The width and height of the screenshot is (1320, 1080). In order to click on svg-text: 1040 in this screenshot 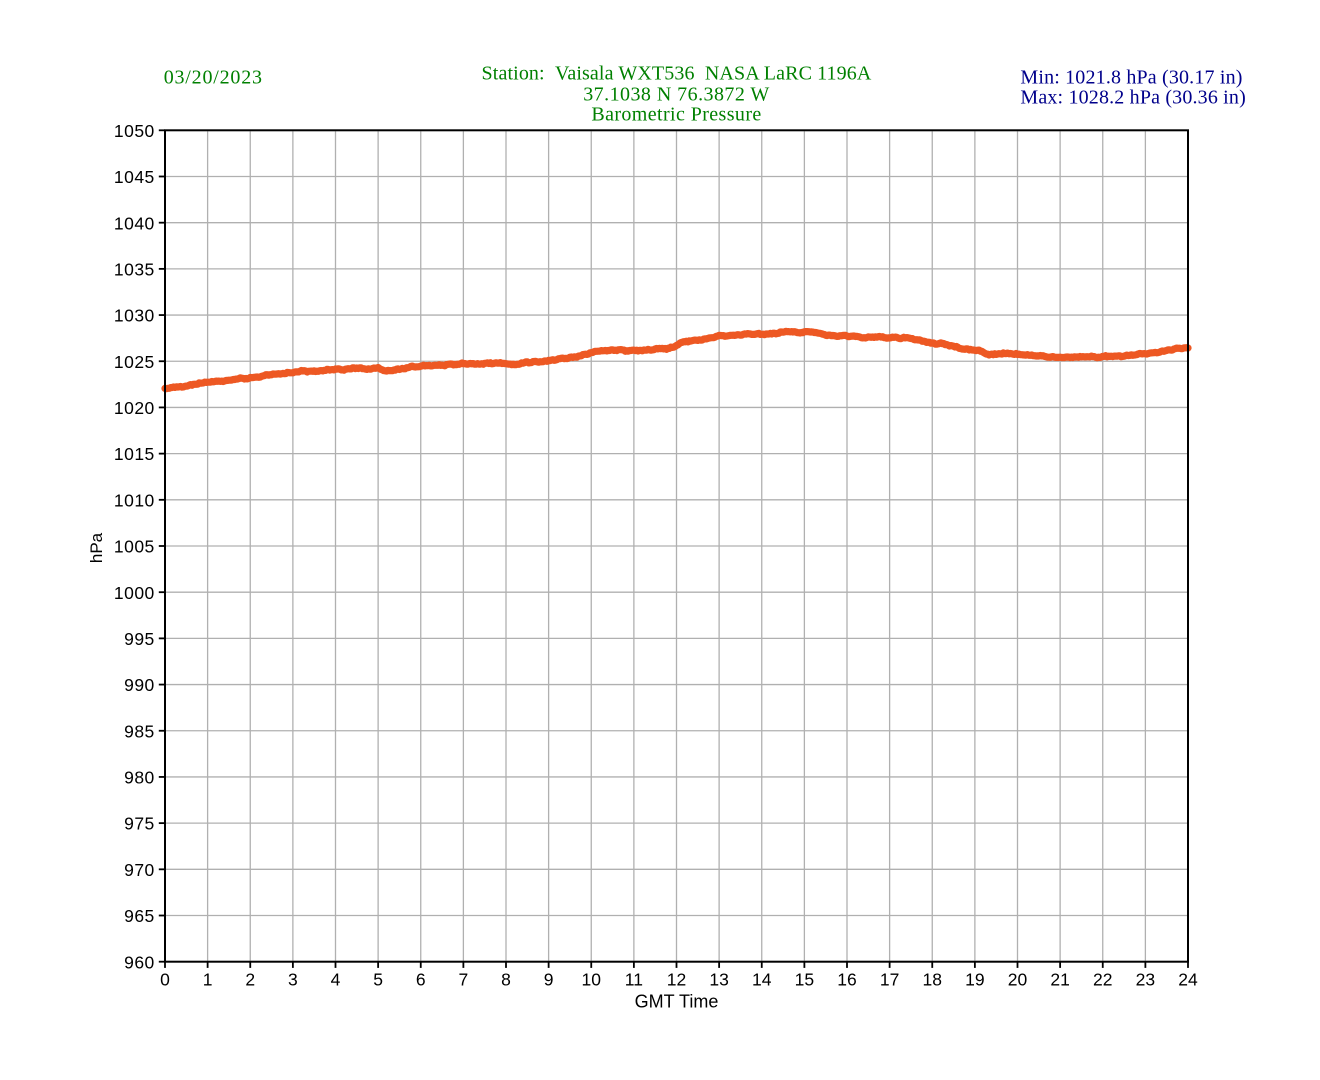, I will do `click(134, 223)`.